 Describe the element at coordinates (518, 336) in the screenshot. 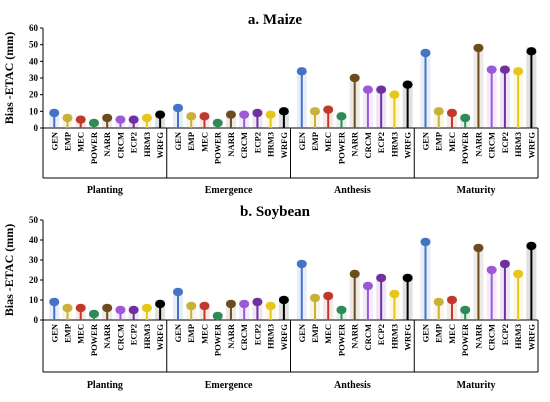

I see `soybean-category-label: HRM3` at that location.